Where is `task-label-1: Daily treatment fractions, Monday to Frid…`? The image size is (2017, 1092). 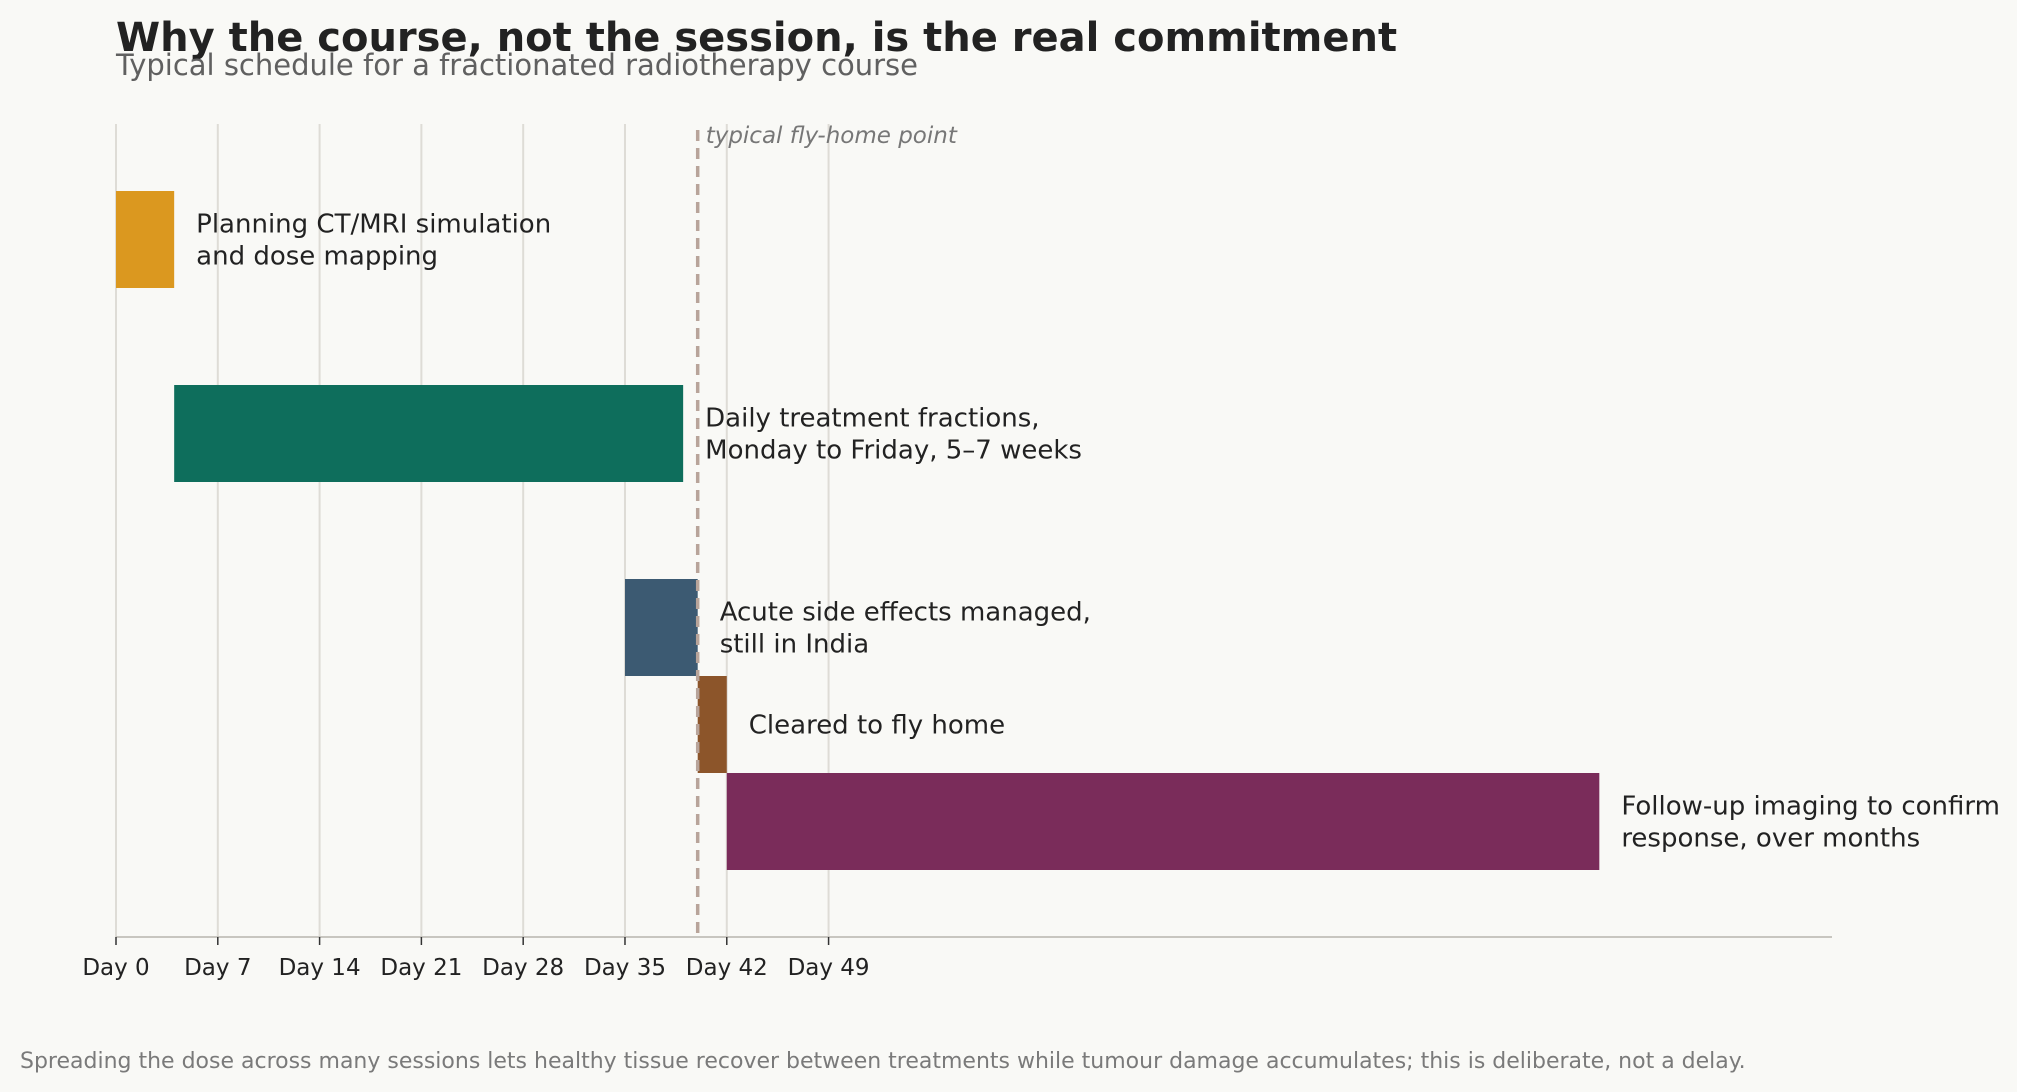
task-label-1: Daily treatment fractions, Monday to Frid… is located at coordinates (893, 435).